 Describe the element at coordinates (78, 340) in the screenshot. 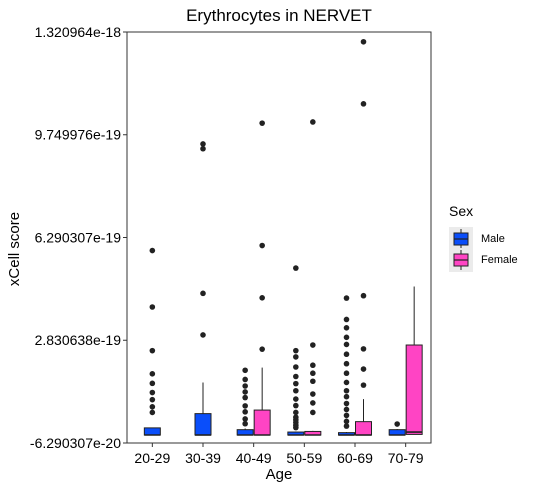

I see `y-tick-label: 2.830638e-19` at that location.